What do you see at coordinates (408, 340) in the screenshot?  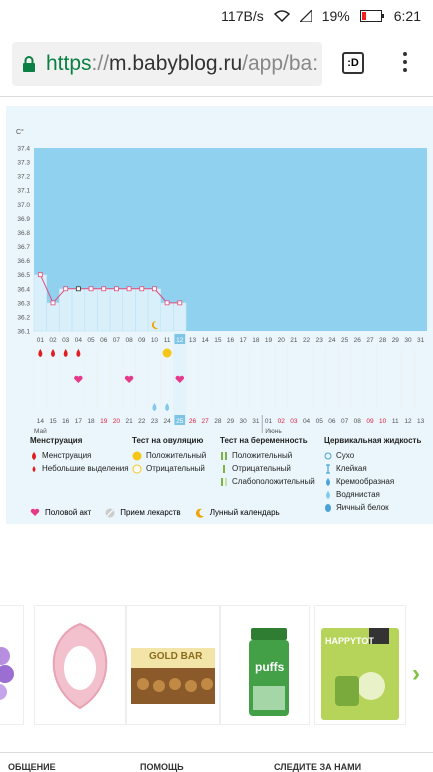 I see `day-label: 30` at bounding box center [408, 340].